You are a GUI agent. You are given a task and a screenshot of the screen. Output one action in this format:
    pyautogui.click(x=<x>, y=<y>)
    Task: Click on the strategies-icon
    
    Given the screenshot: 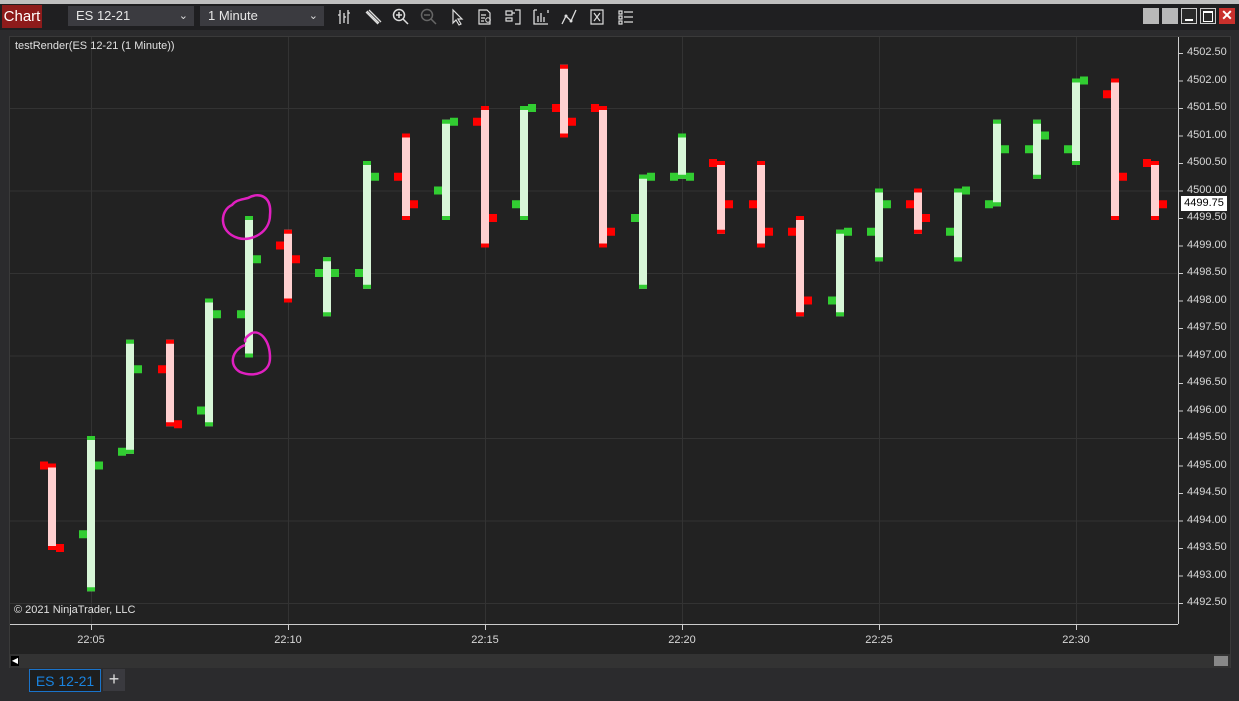 What is the action you would take?
    pyautogui.click(x=569, y=17)
    